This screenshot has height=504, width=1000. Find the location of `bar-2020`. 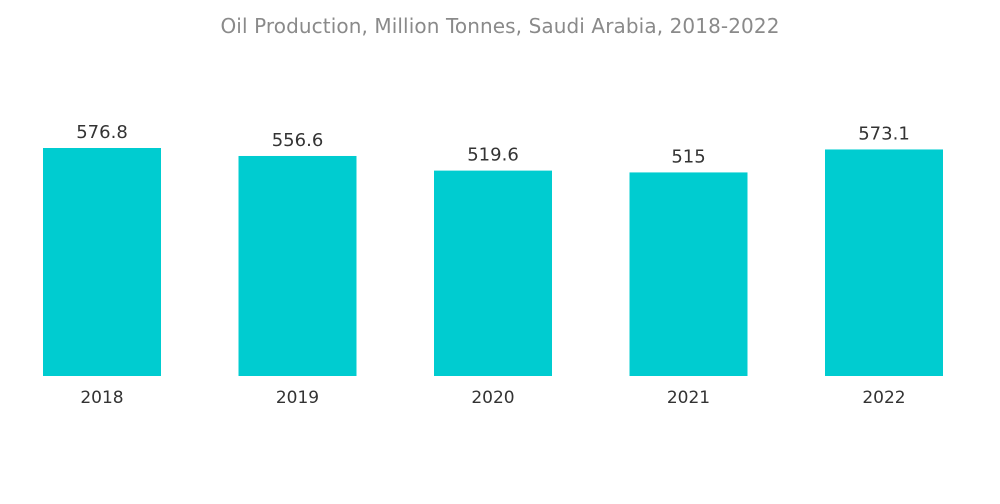

bar-2020 is located at coordinates (493, 273).